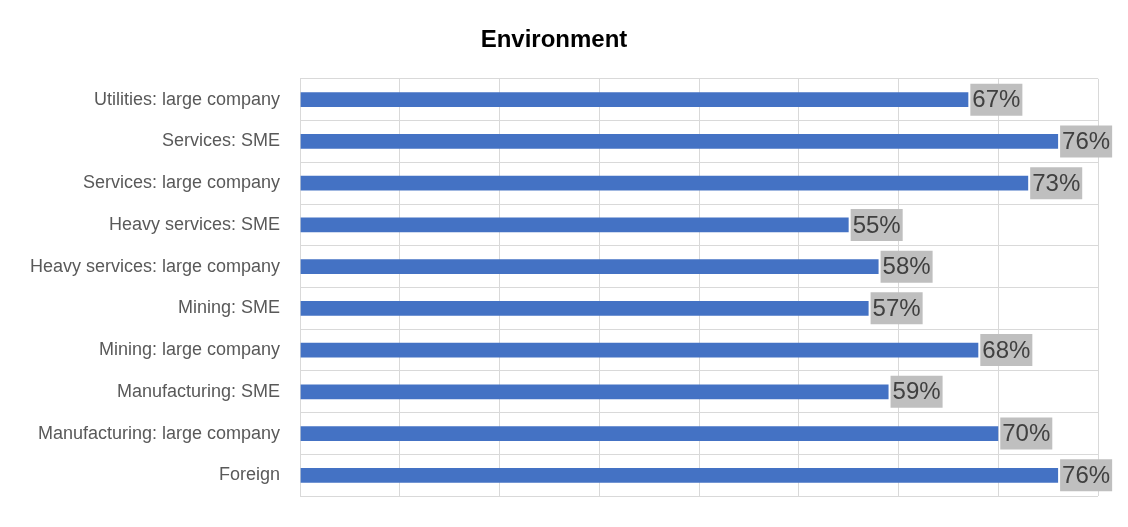  Describe the element at coordinates (896, 307) in the screenshot. I see `data-label: 57%` at that location.